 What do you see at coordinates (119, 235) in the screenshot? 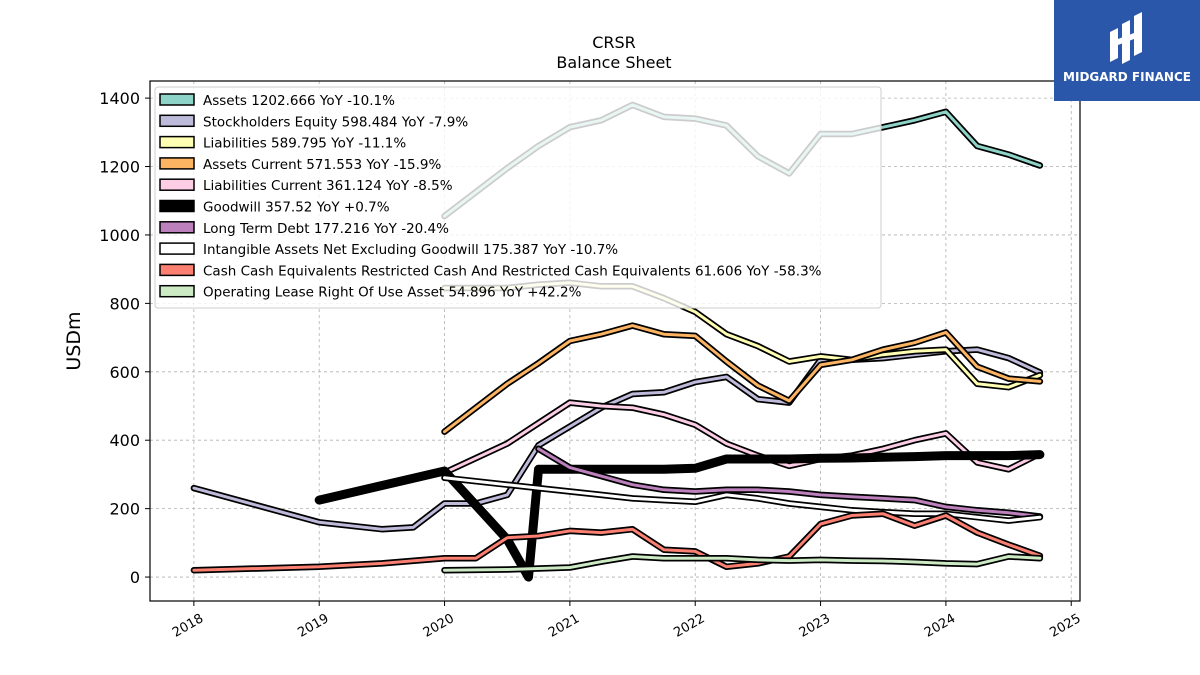
I see `y-tick-label: 1000` at bounding box center [119, 235].